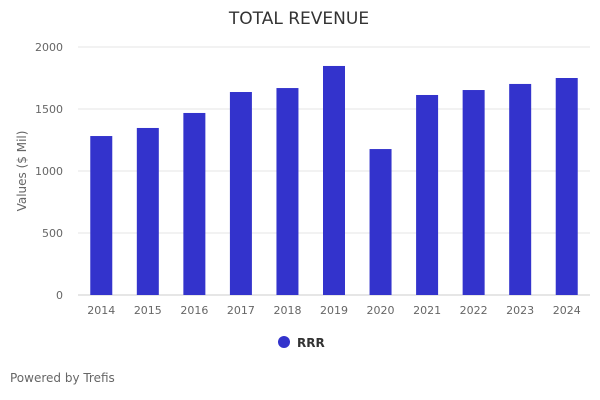  What do you see at coordinates (22, 171) in the screenshot?
I see `y-axis-label: Values ($ Mil)` at bounding box center [22, 171].